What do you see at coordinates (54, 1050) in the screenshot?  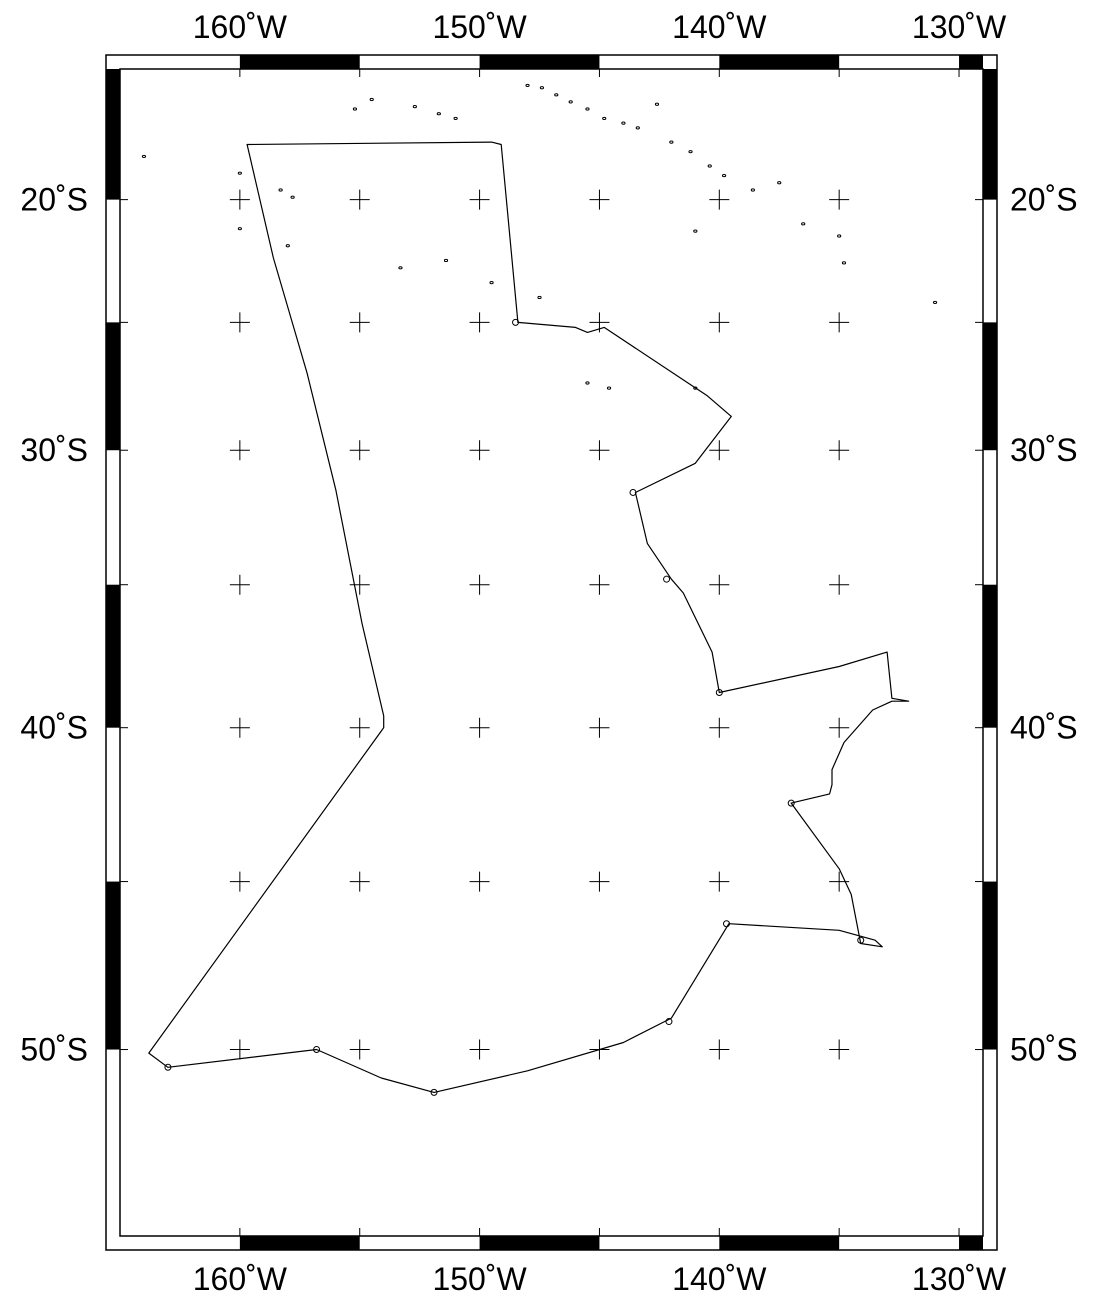 I see `lat-label-left: 50˚S` at bounding box center [54, 1050].